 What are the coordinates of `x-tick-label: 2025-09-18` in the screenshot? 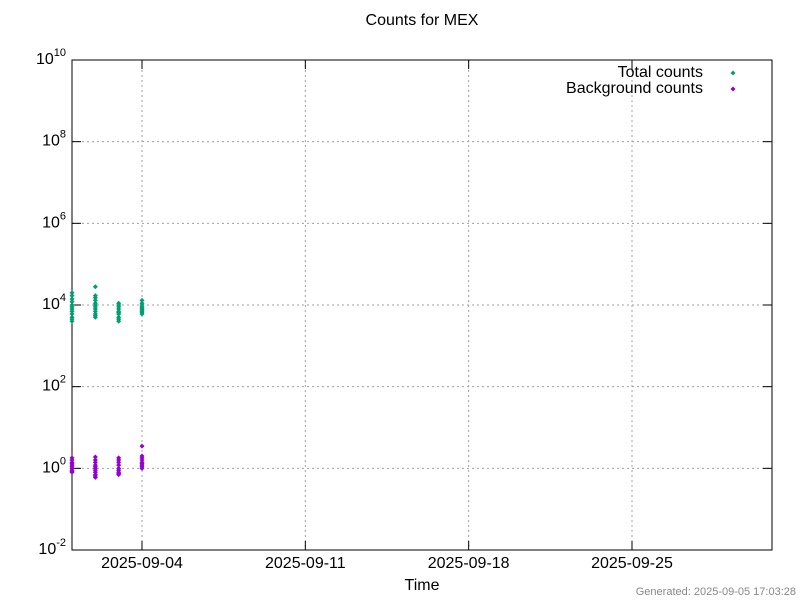 It's located at (469, 563).